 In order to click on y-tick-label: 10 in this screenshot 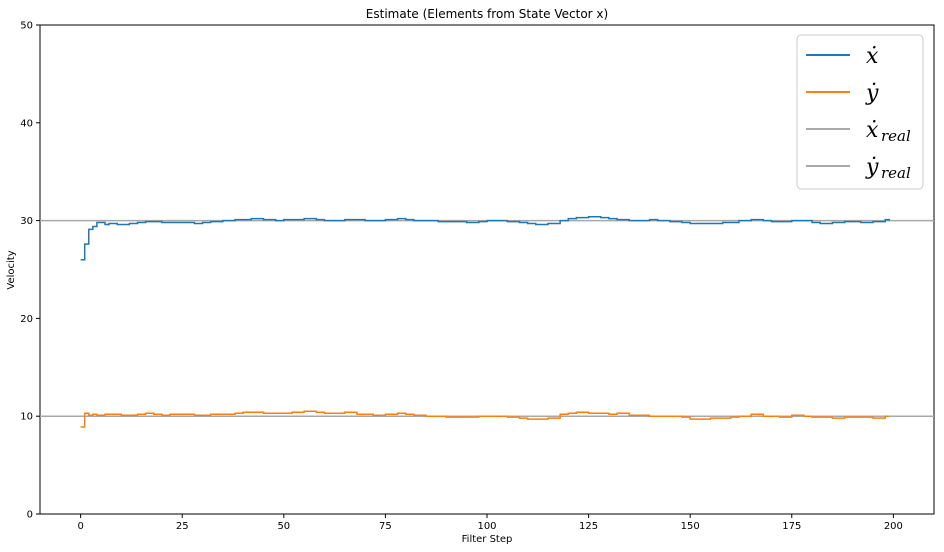, I will do `click(26, 417)`.